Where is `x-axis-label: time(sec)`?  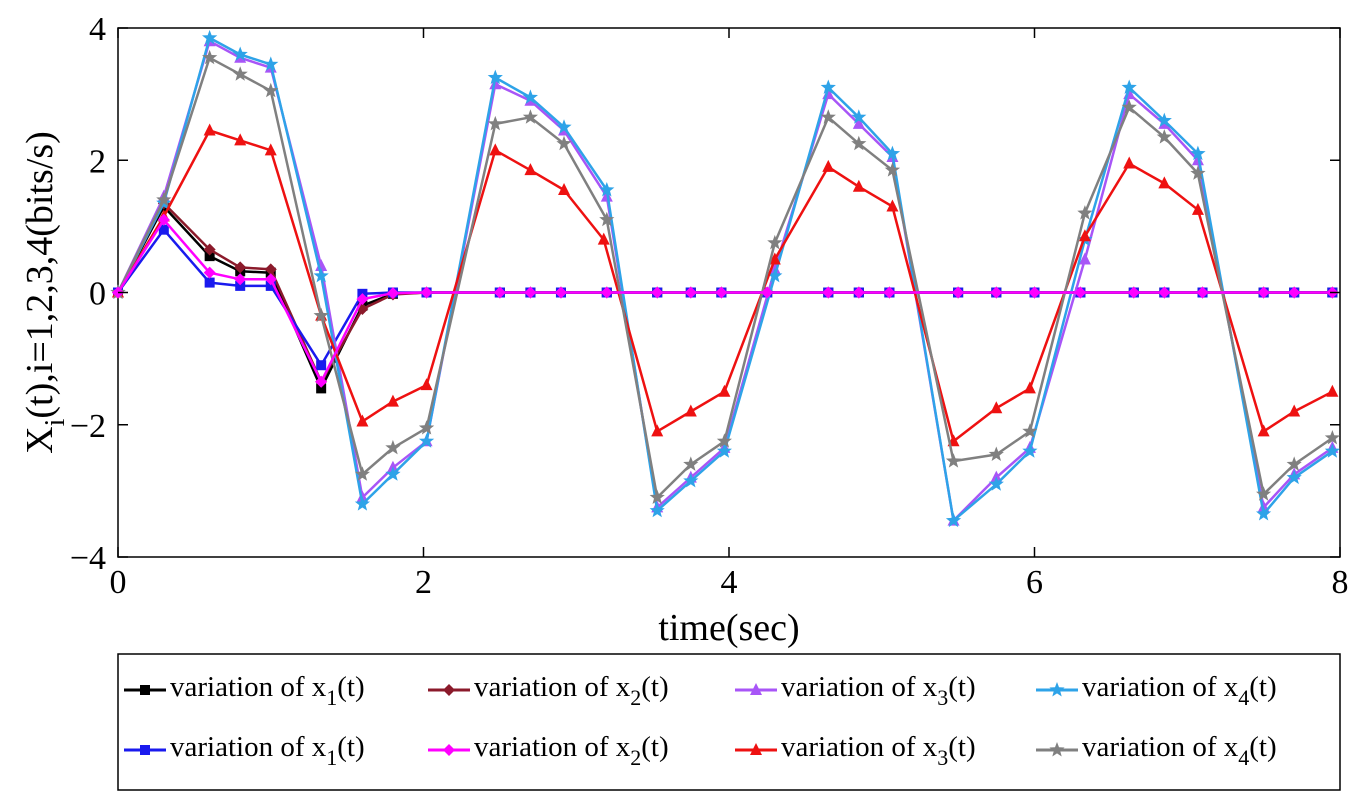
x-axis-label: time(sec) is located at coordinates (728, 628).